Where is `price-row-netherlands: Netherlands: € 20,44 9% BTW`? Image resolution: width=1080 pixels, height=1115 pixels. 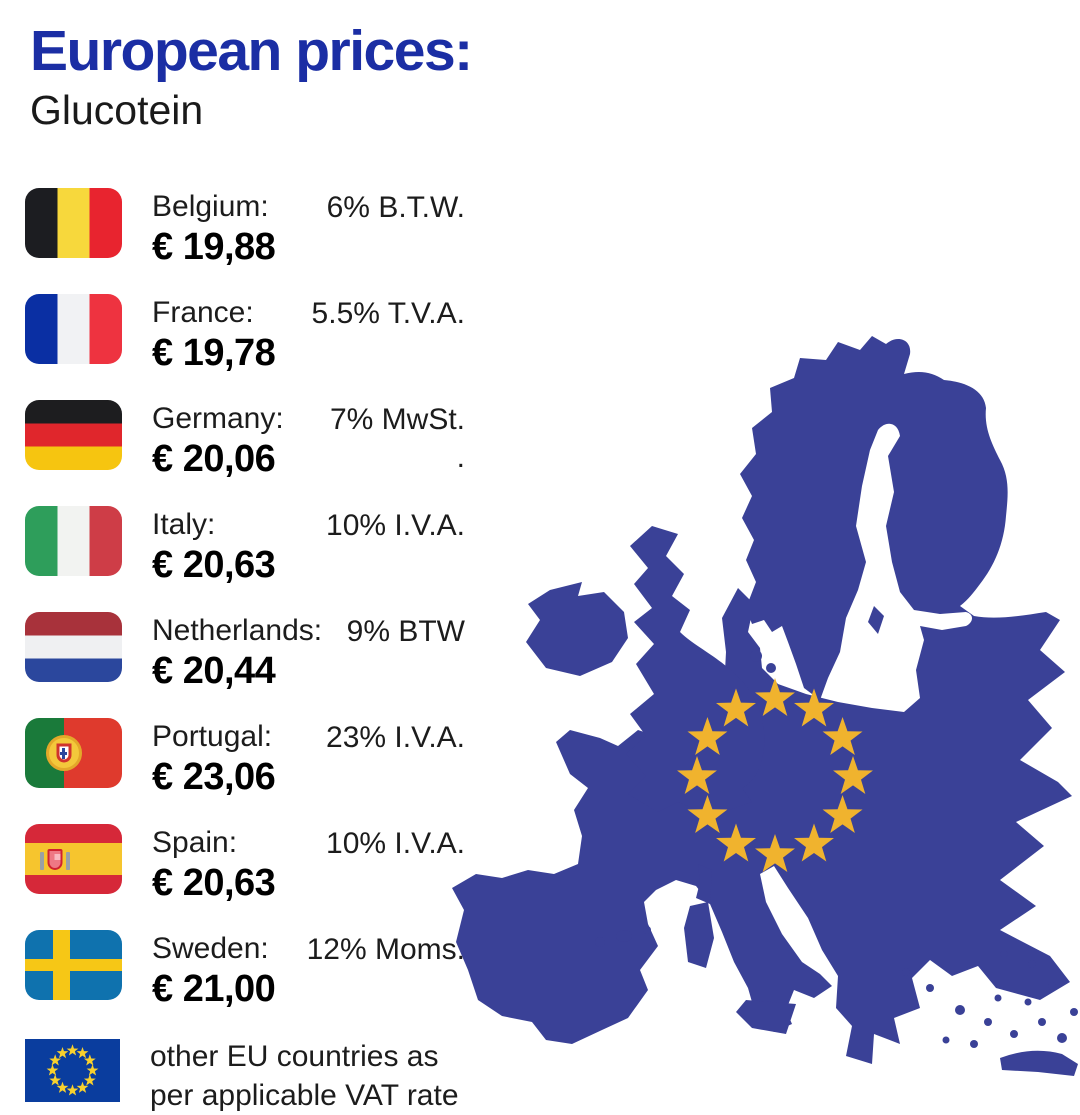
price-row-netherlands: Netherlands: € 20,44 9% BTW is located at coordinates (255, 651).